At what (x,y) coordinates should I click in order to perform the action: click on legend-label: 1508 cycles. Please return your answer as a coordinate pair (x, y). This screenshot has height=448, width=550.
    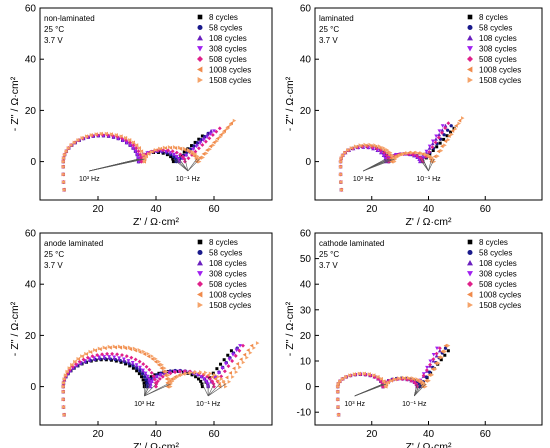
    Looking at the image, I should click on (500, 305).